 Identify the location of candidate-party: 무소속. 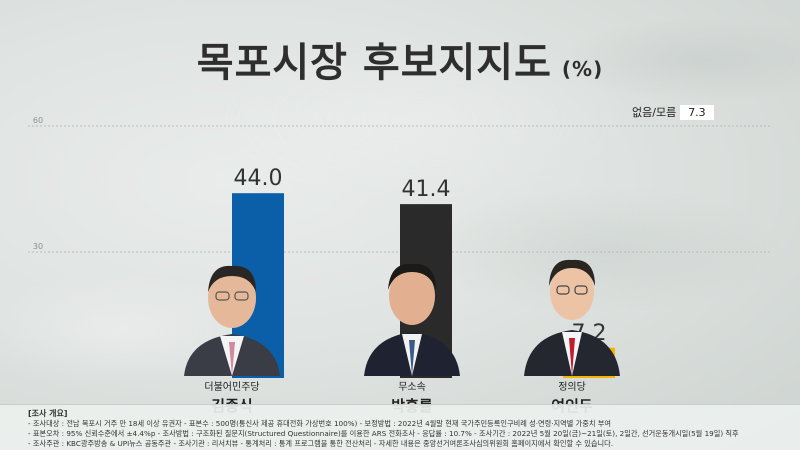
(412, 387).